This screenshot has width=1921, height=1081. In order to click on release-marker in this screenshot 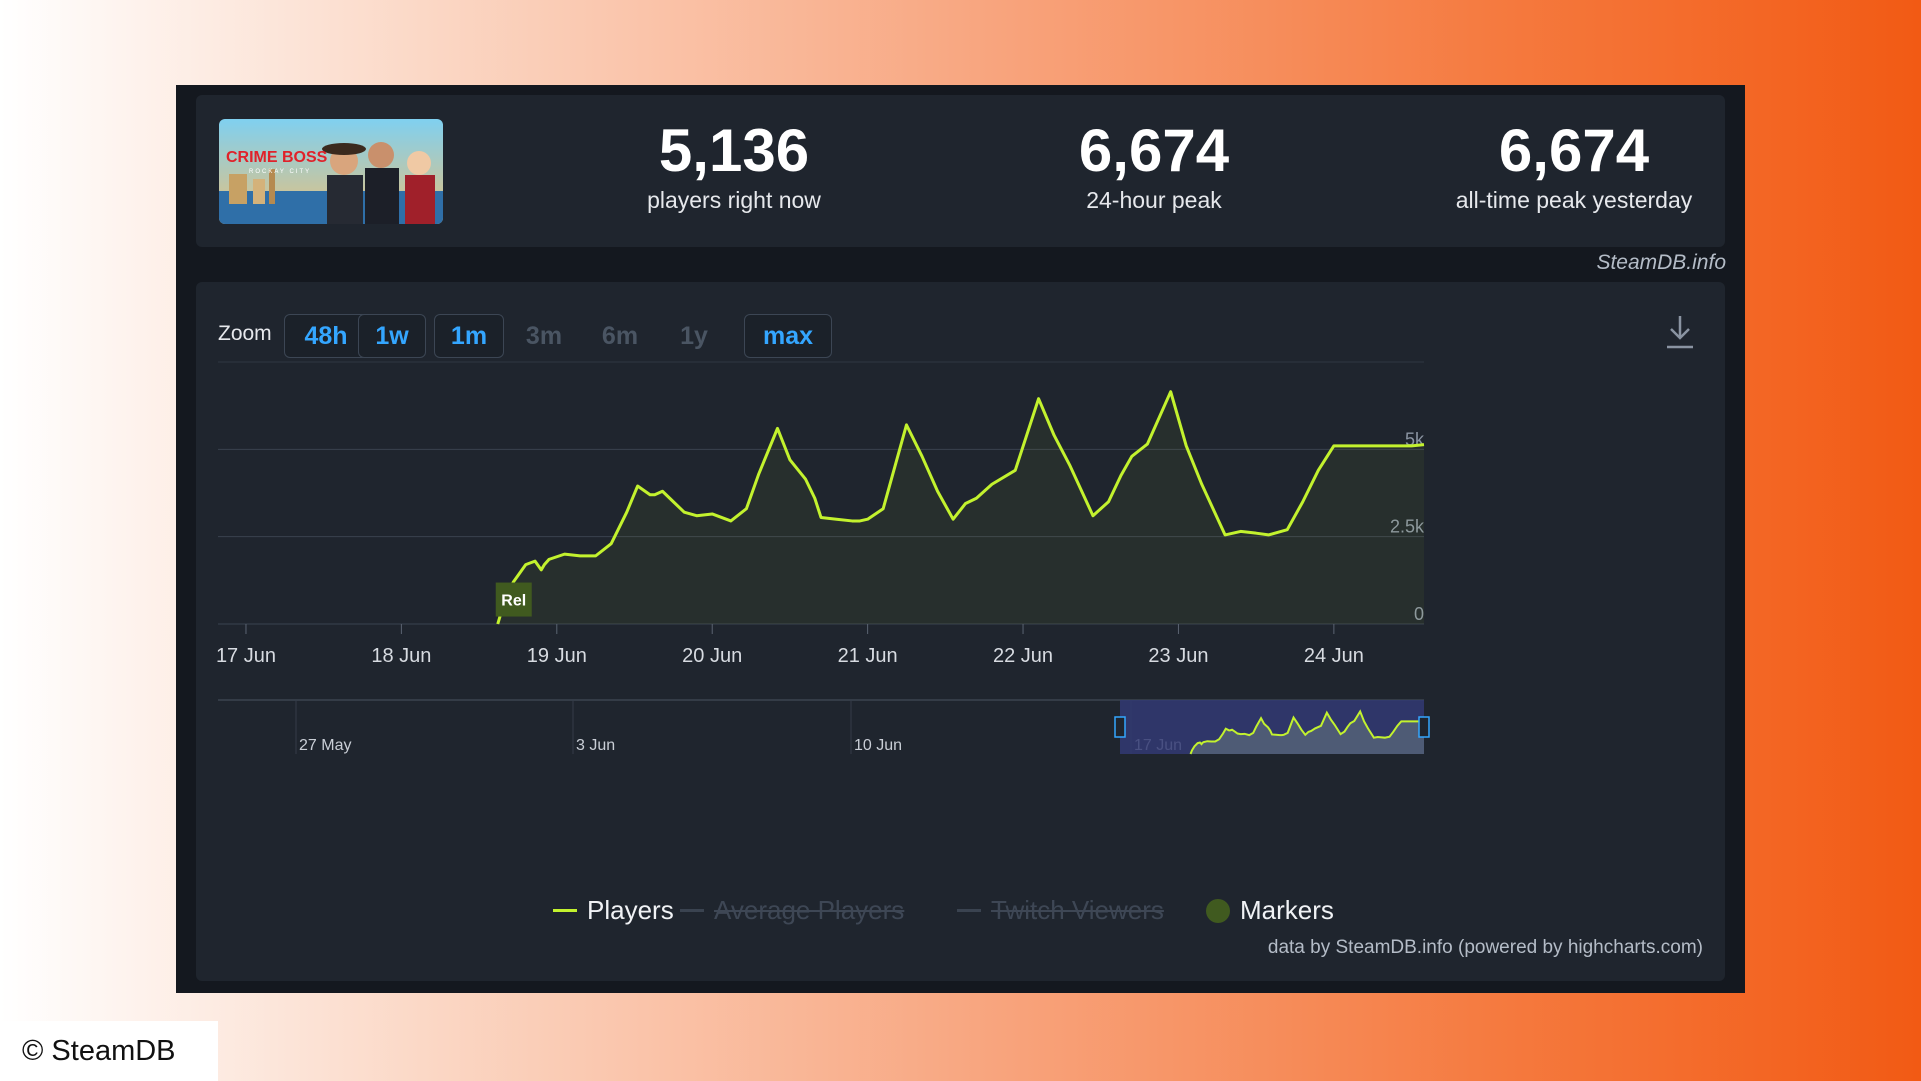, I will do `click(513, 599)`.